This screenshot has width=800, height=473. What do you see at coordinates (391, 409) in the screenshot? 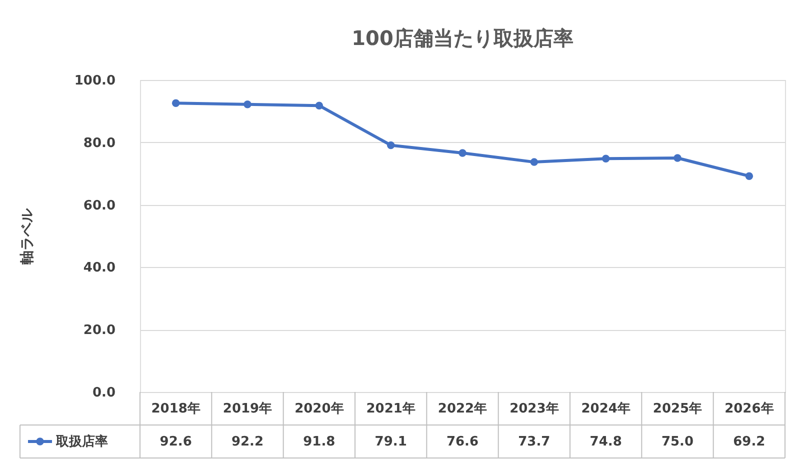
I see `x-tick-label: 2021年` at bounding box center [391, 409].